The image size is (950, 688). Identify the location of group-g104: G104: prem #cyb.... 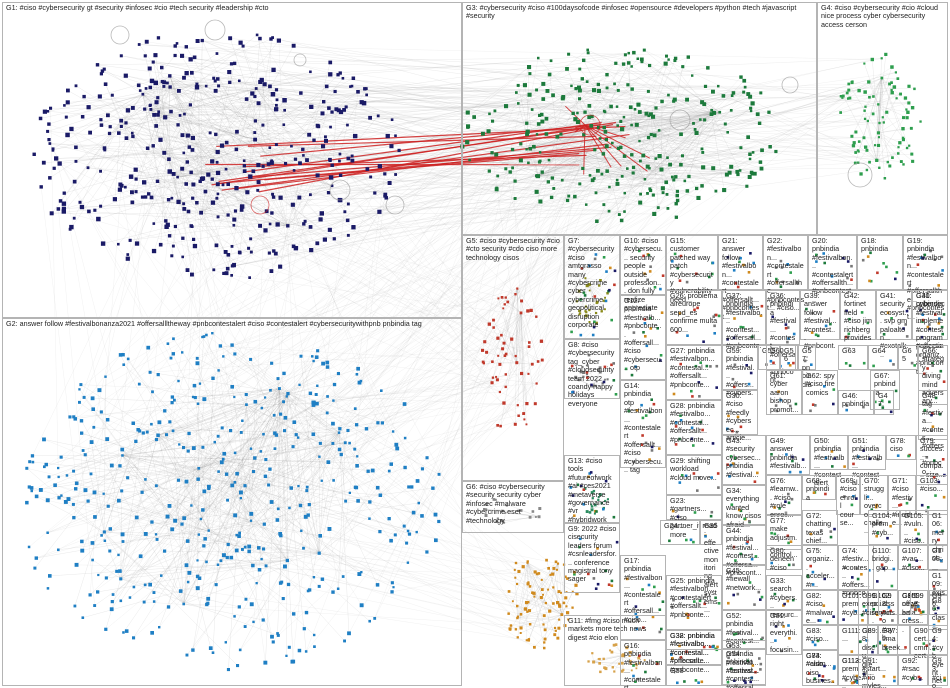
(884, 527).